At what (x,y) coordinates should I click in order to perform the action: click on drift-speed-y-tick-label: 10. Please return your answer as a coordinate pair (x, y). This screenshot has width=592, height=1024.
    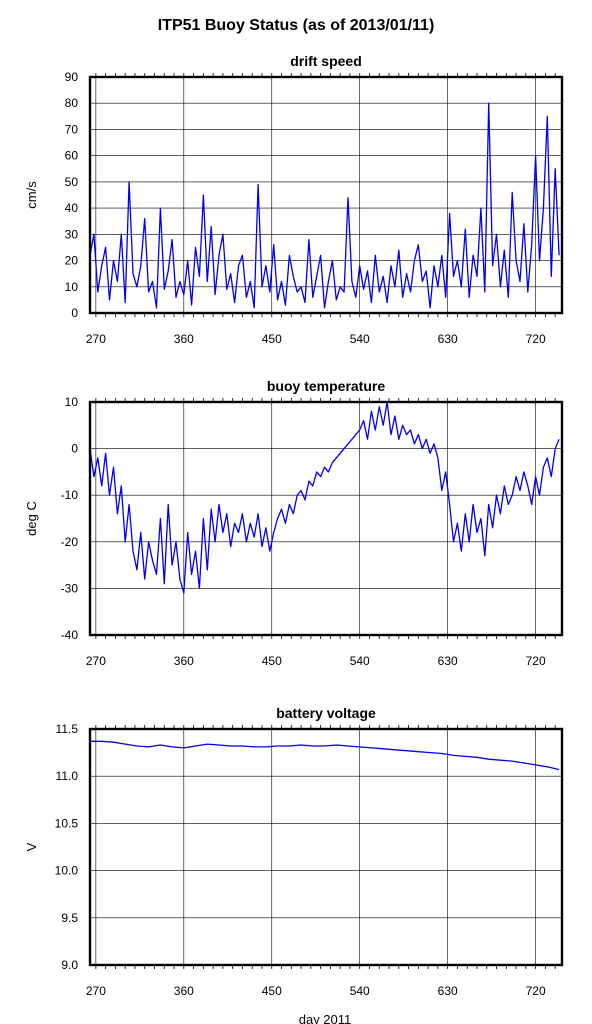
    Looking at the image, I should click on (72, 287).